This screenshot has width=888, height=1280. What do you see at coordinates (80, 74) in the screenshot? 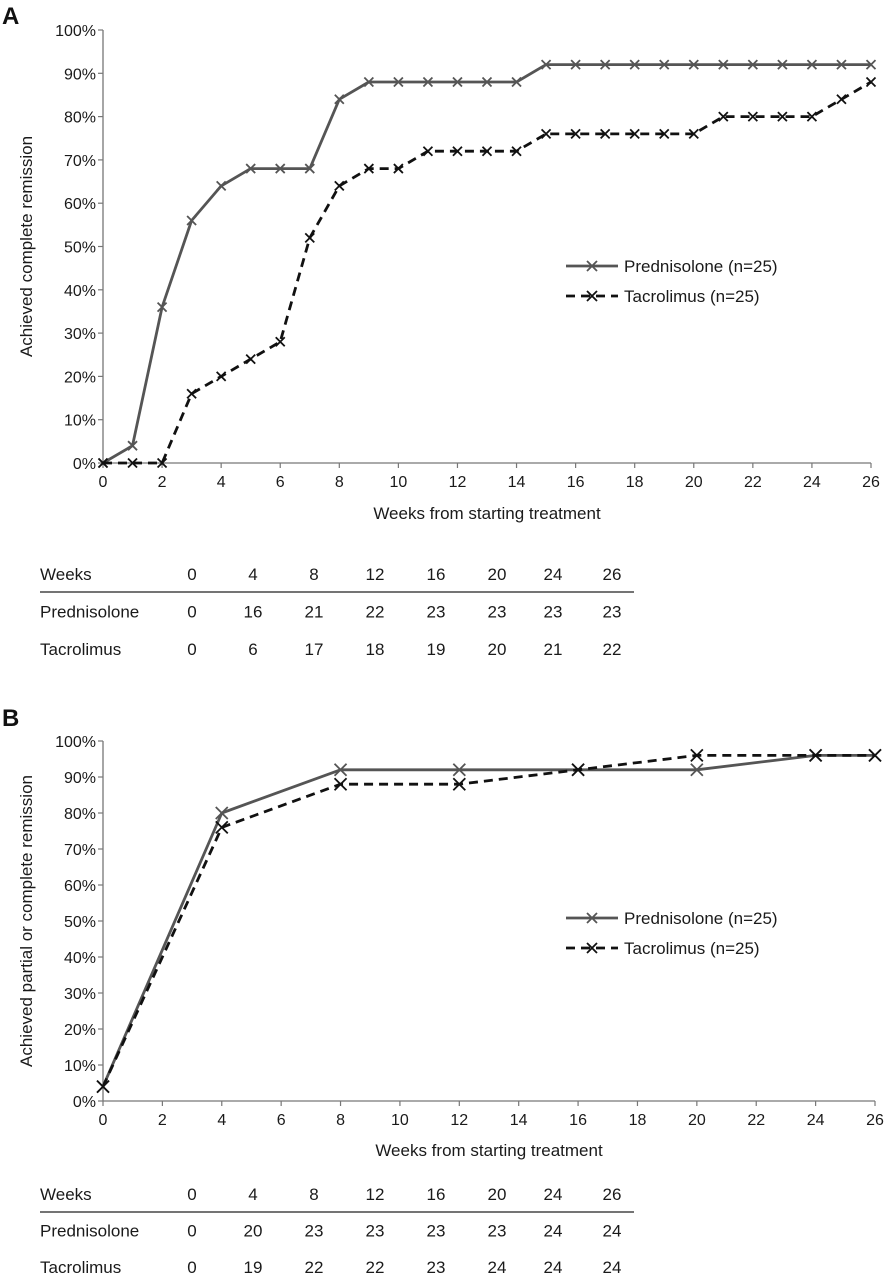
I see `y-tick-label: 90%` at bounding box center [80, 74].